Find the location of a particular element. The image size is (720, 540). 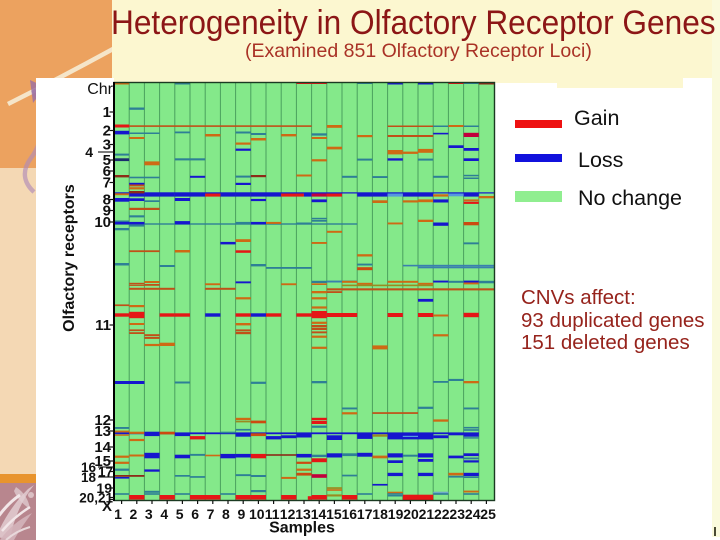

svg-text: 23 is located at coordinates (457, 514).